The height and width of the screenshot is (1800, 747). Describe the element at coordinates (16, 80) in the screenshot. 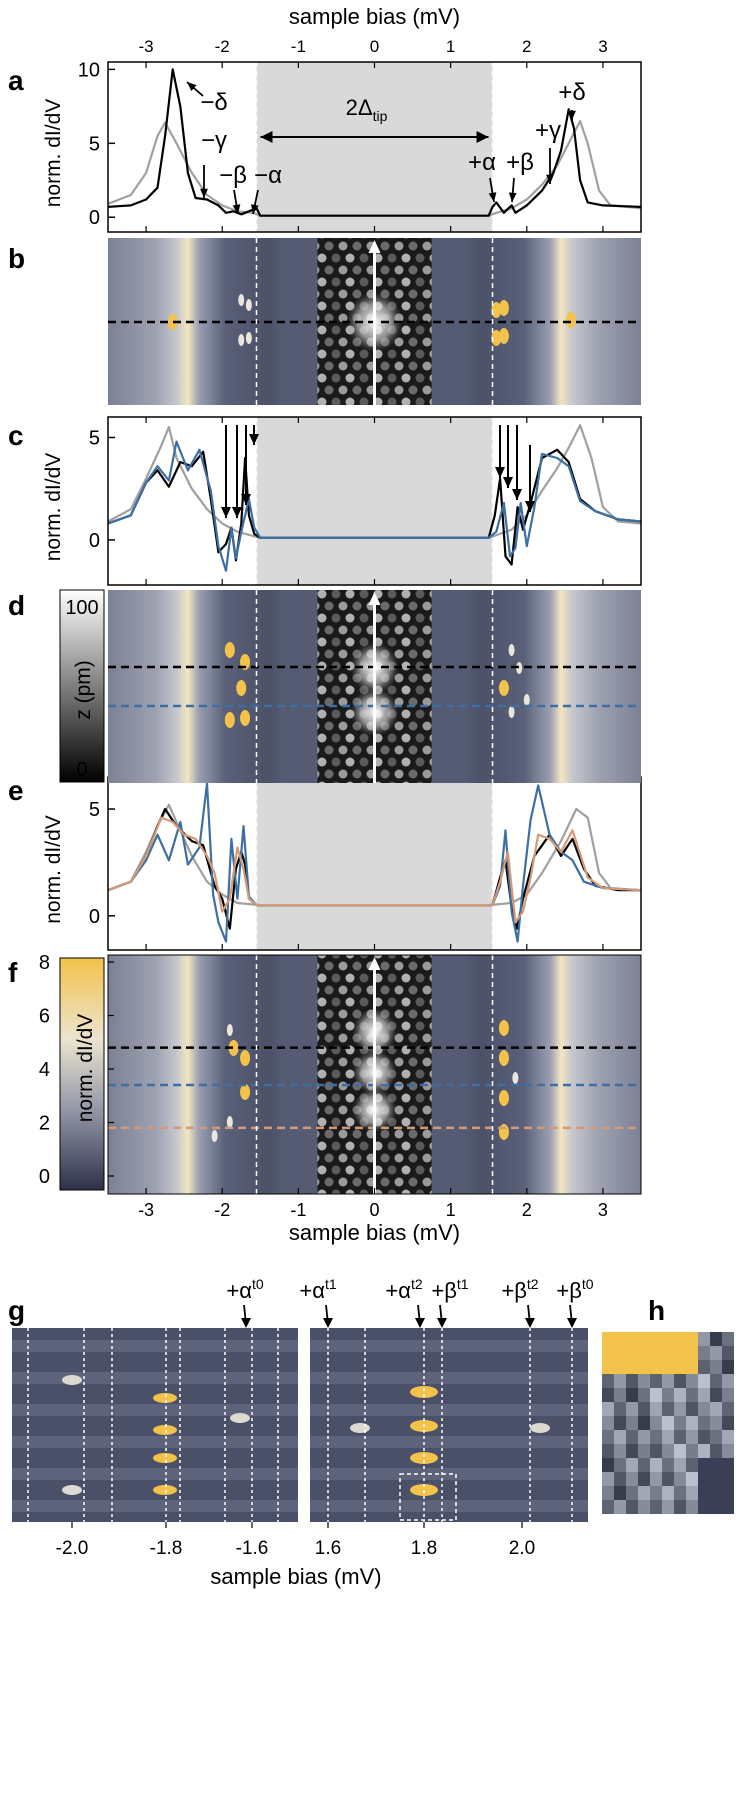

I see `panel-letter-a: a` at that location.